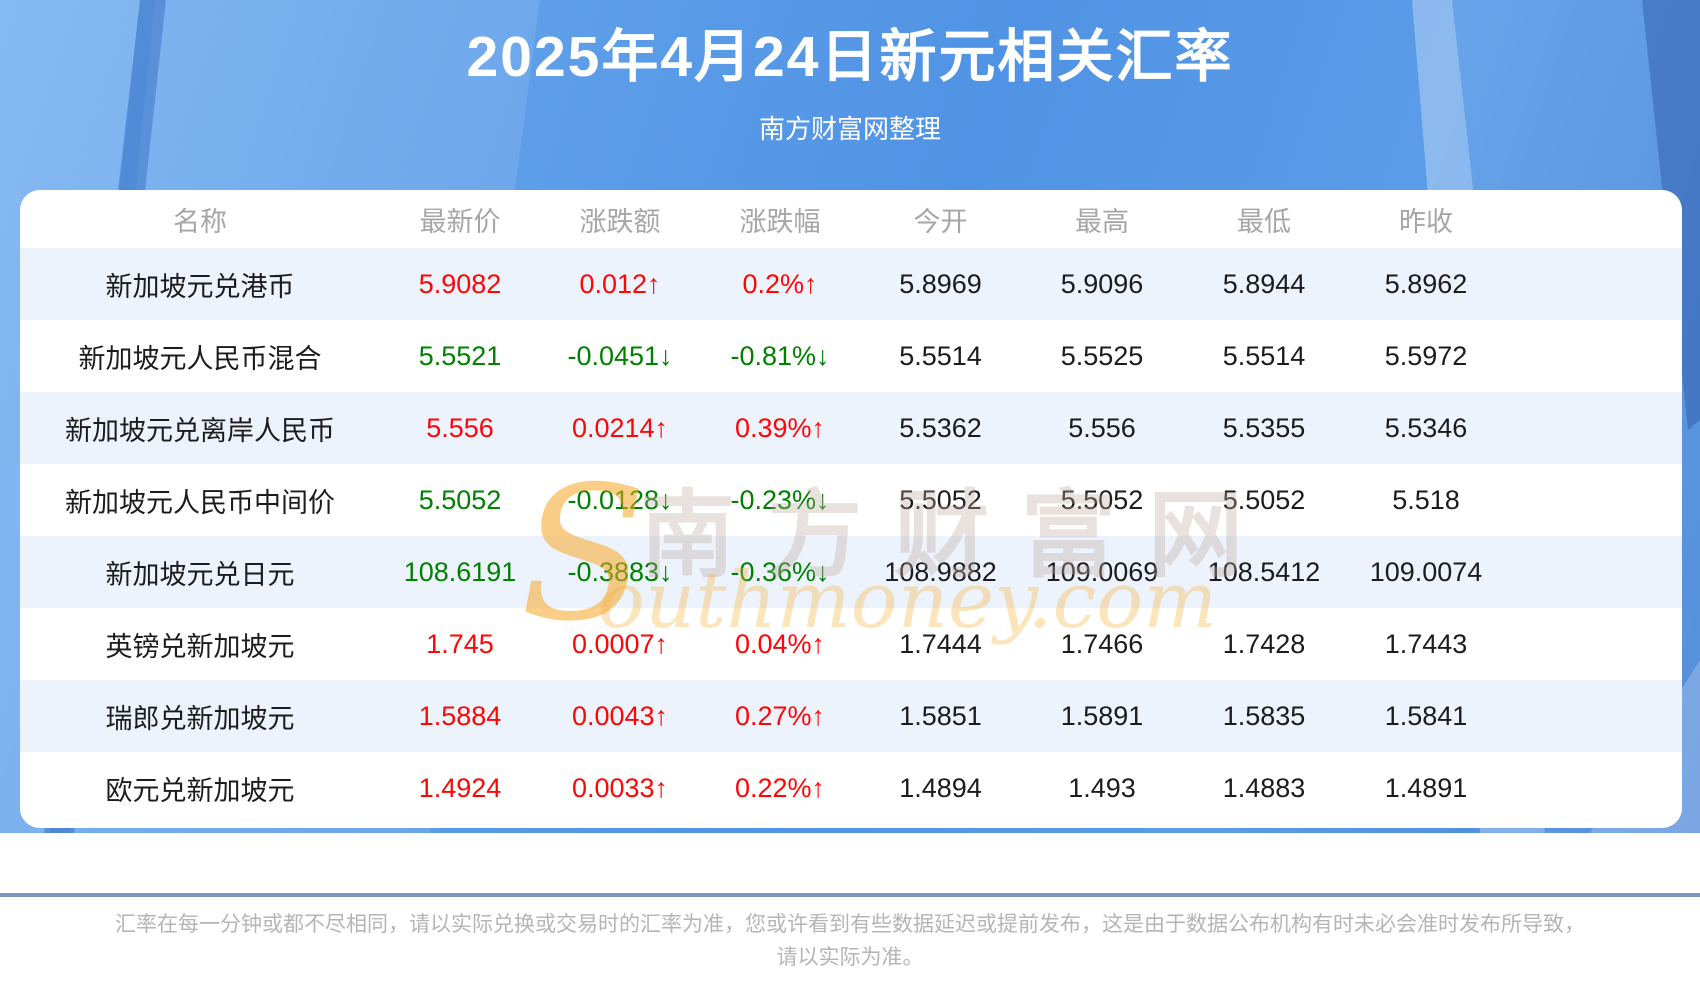  Describe the element at coordinates (620, 643) in the screenshot. I see `change-amount-cell: 0.0007↑` at that location.